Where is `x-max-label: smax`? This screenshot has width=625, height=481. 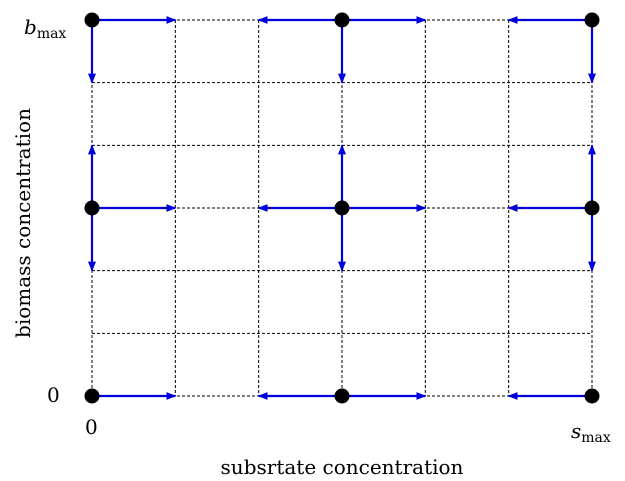
x-max-label: smax is located at coordinates (591, 432).